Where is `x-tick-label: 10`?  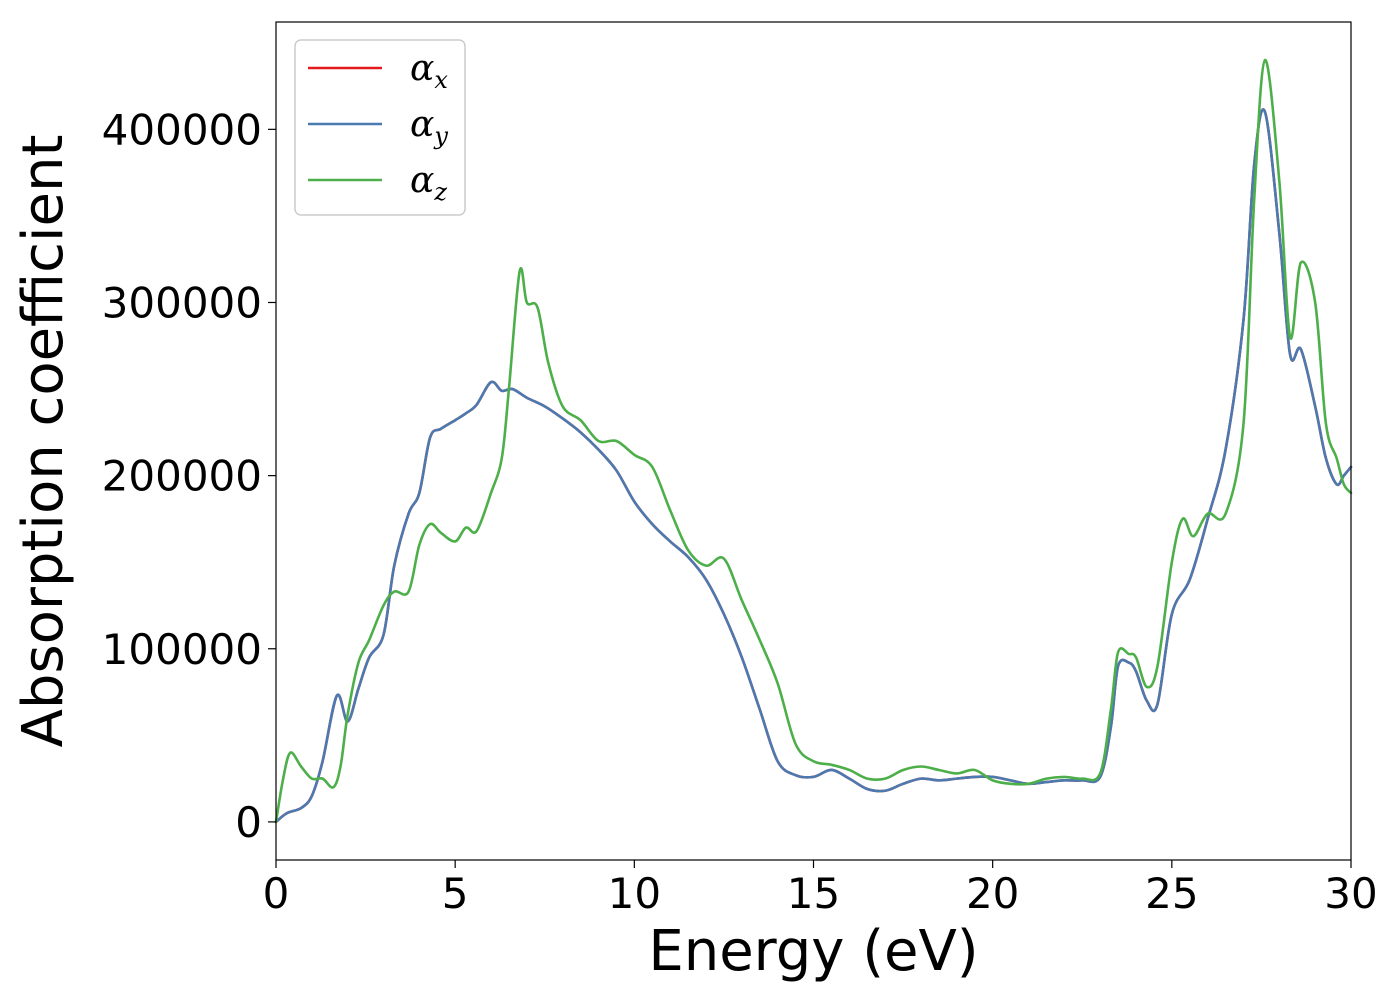
x-tick-label: 10 is located at coordinates (634, 893).